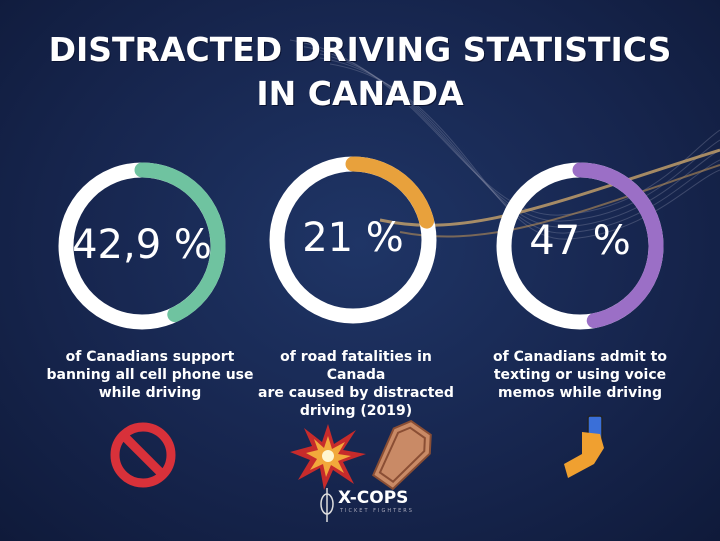 The width and height of the screenshot is (720, 541). I want to click on x-cops-logo: X-COPS TICKET FIGHTERS, so click(365, 507).